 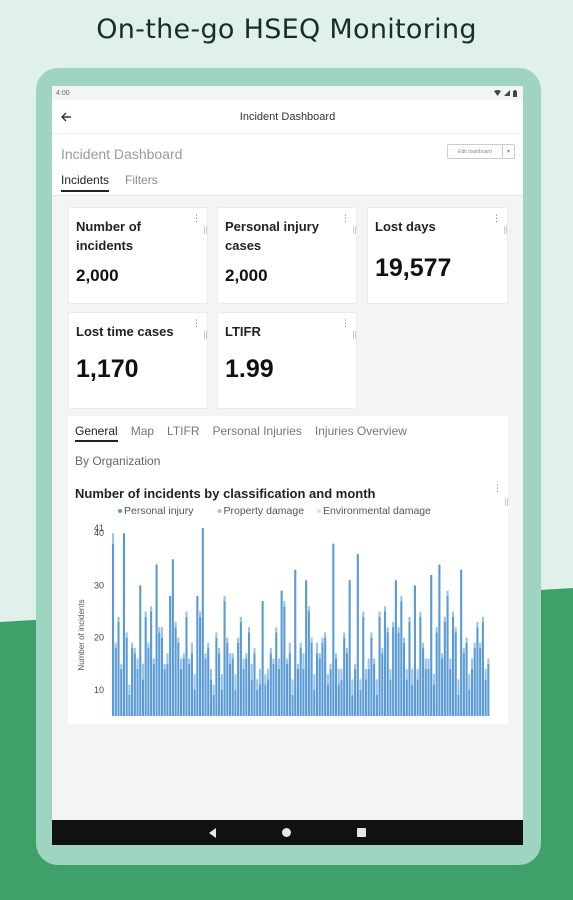 I want to click on tab-map: Map, so click(x=142, y=431).